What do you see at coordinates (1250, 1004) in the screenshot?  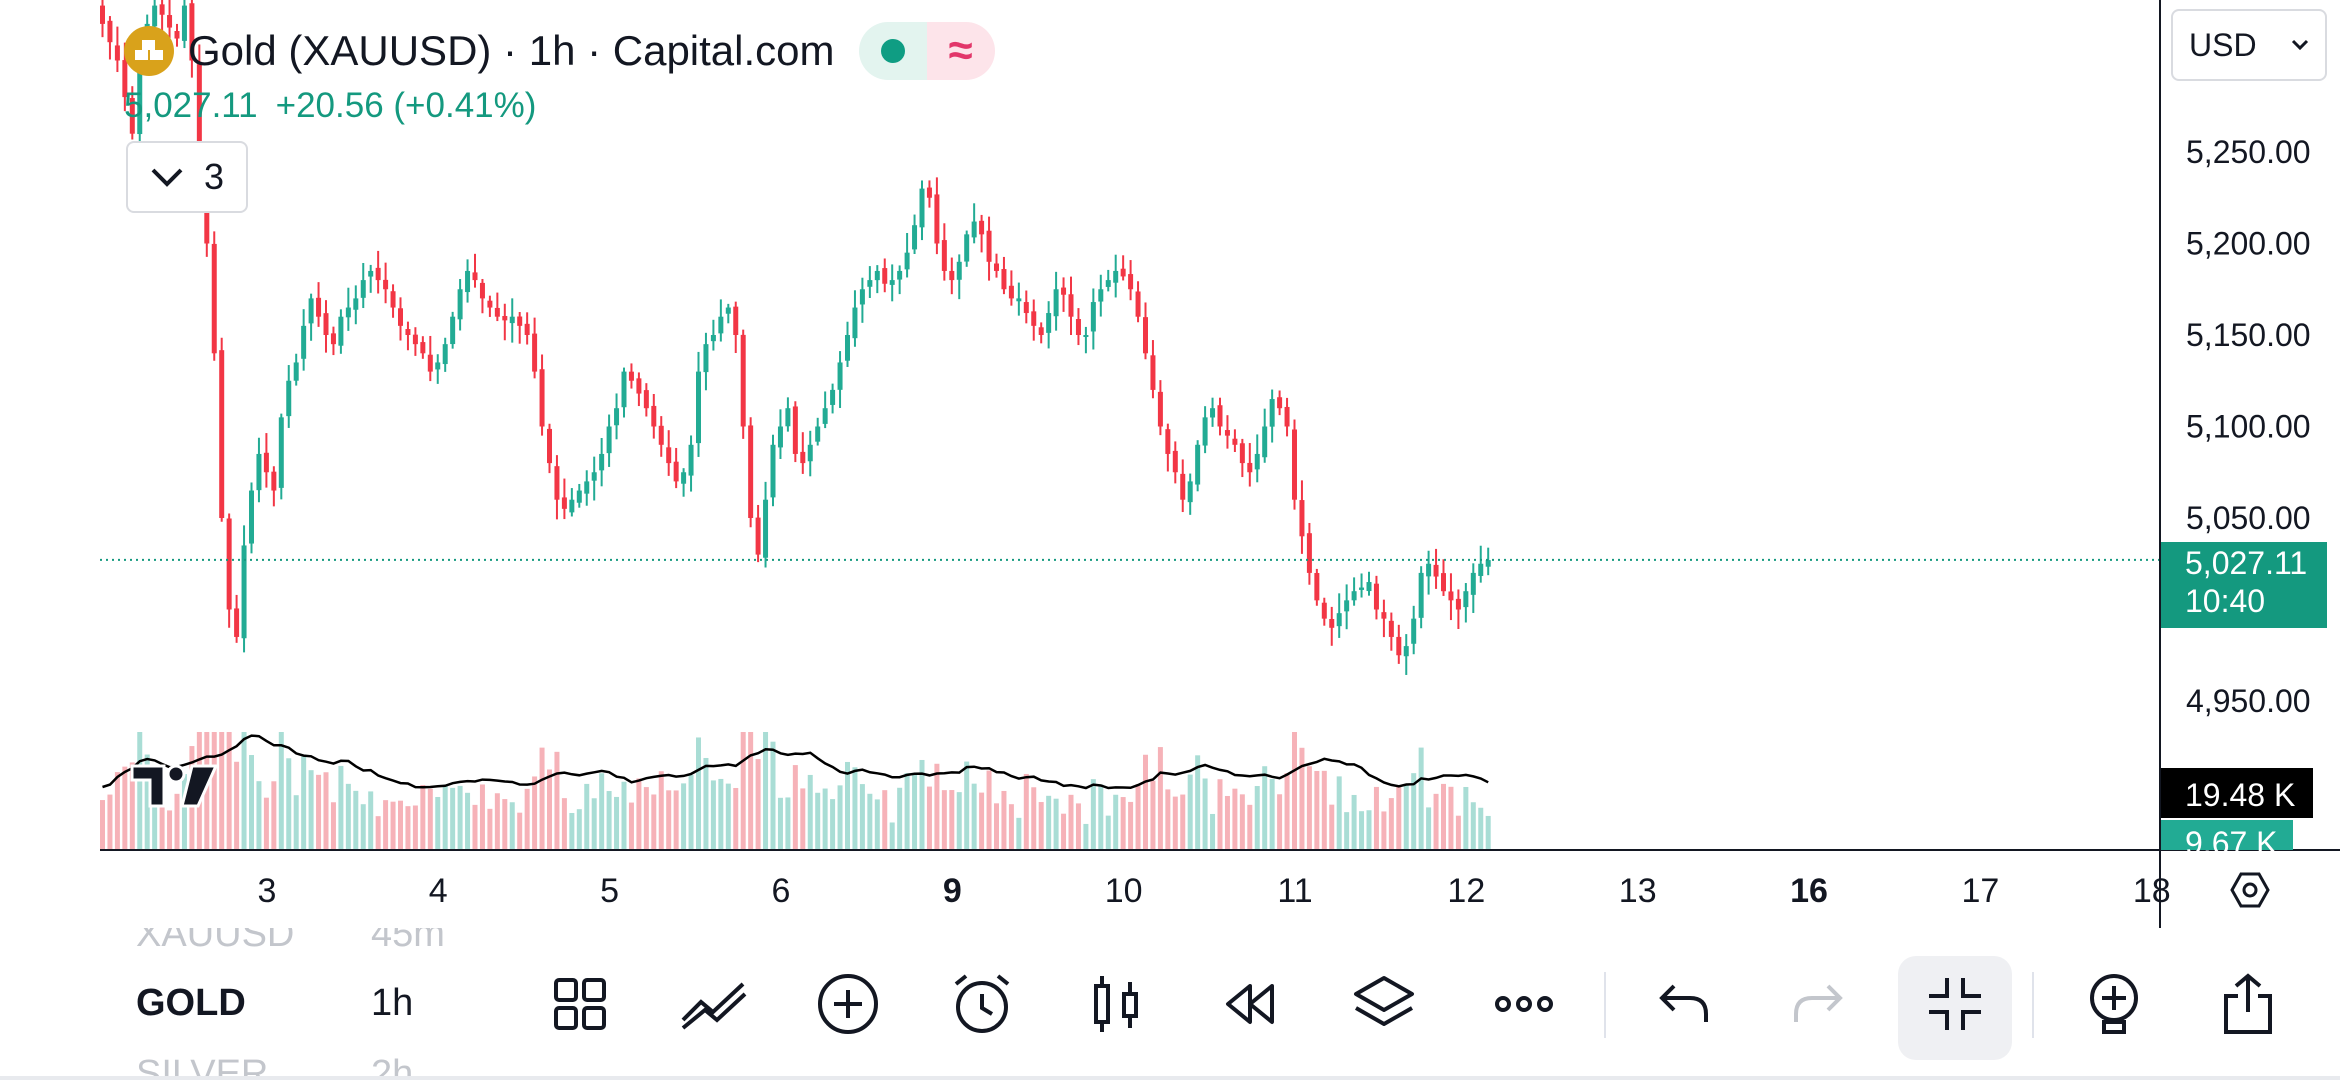 I see `replay-rewind-icon` at bounding box center [1250, 1004].